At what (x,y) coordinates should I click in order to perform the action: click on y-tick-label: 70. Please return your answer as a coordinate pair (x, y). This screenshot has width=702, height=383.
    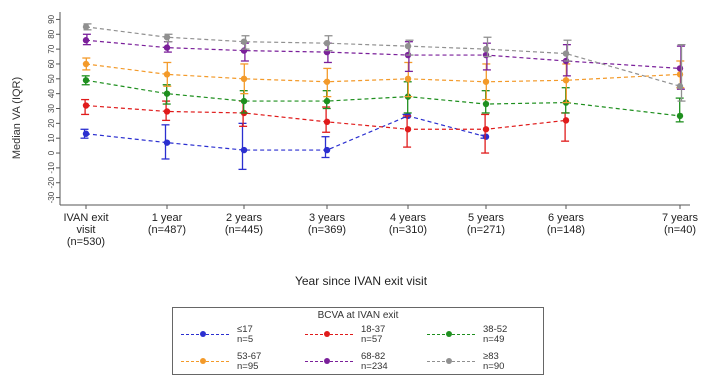
    Looking at the image, I should click on (51, 48).